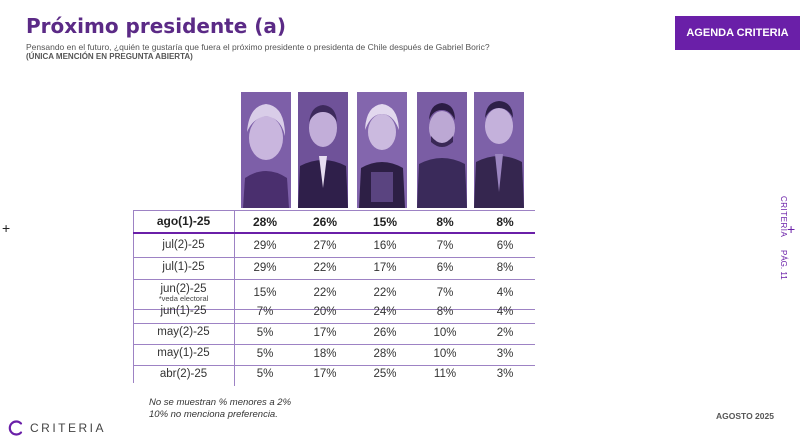 This screenshot has height=441, width=800. What do you see at coordinates (445, 374) in the screenshot?
I see `value-cell: 11%` at bounding box center [445, 374].